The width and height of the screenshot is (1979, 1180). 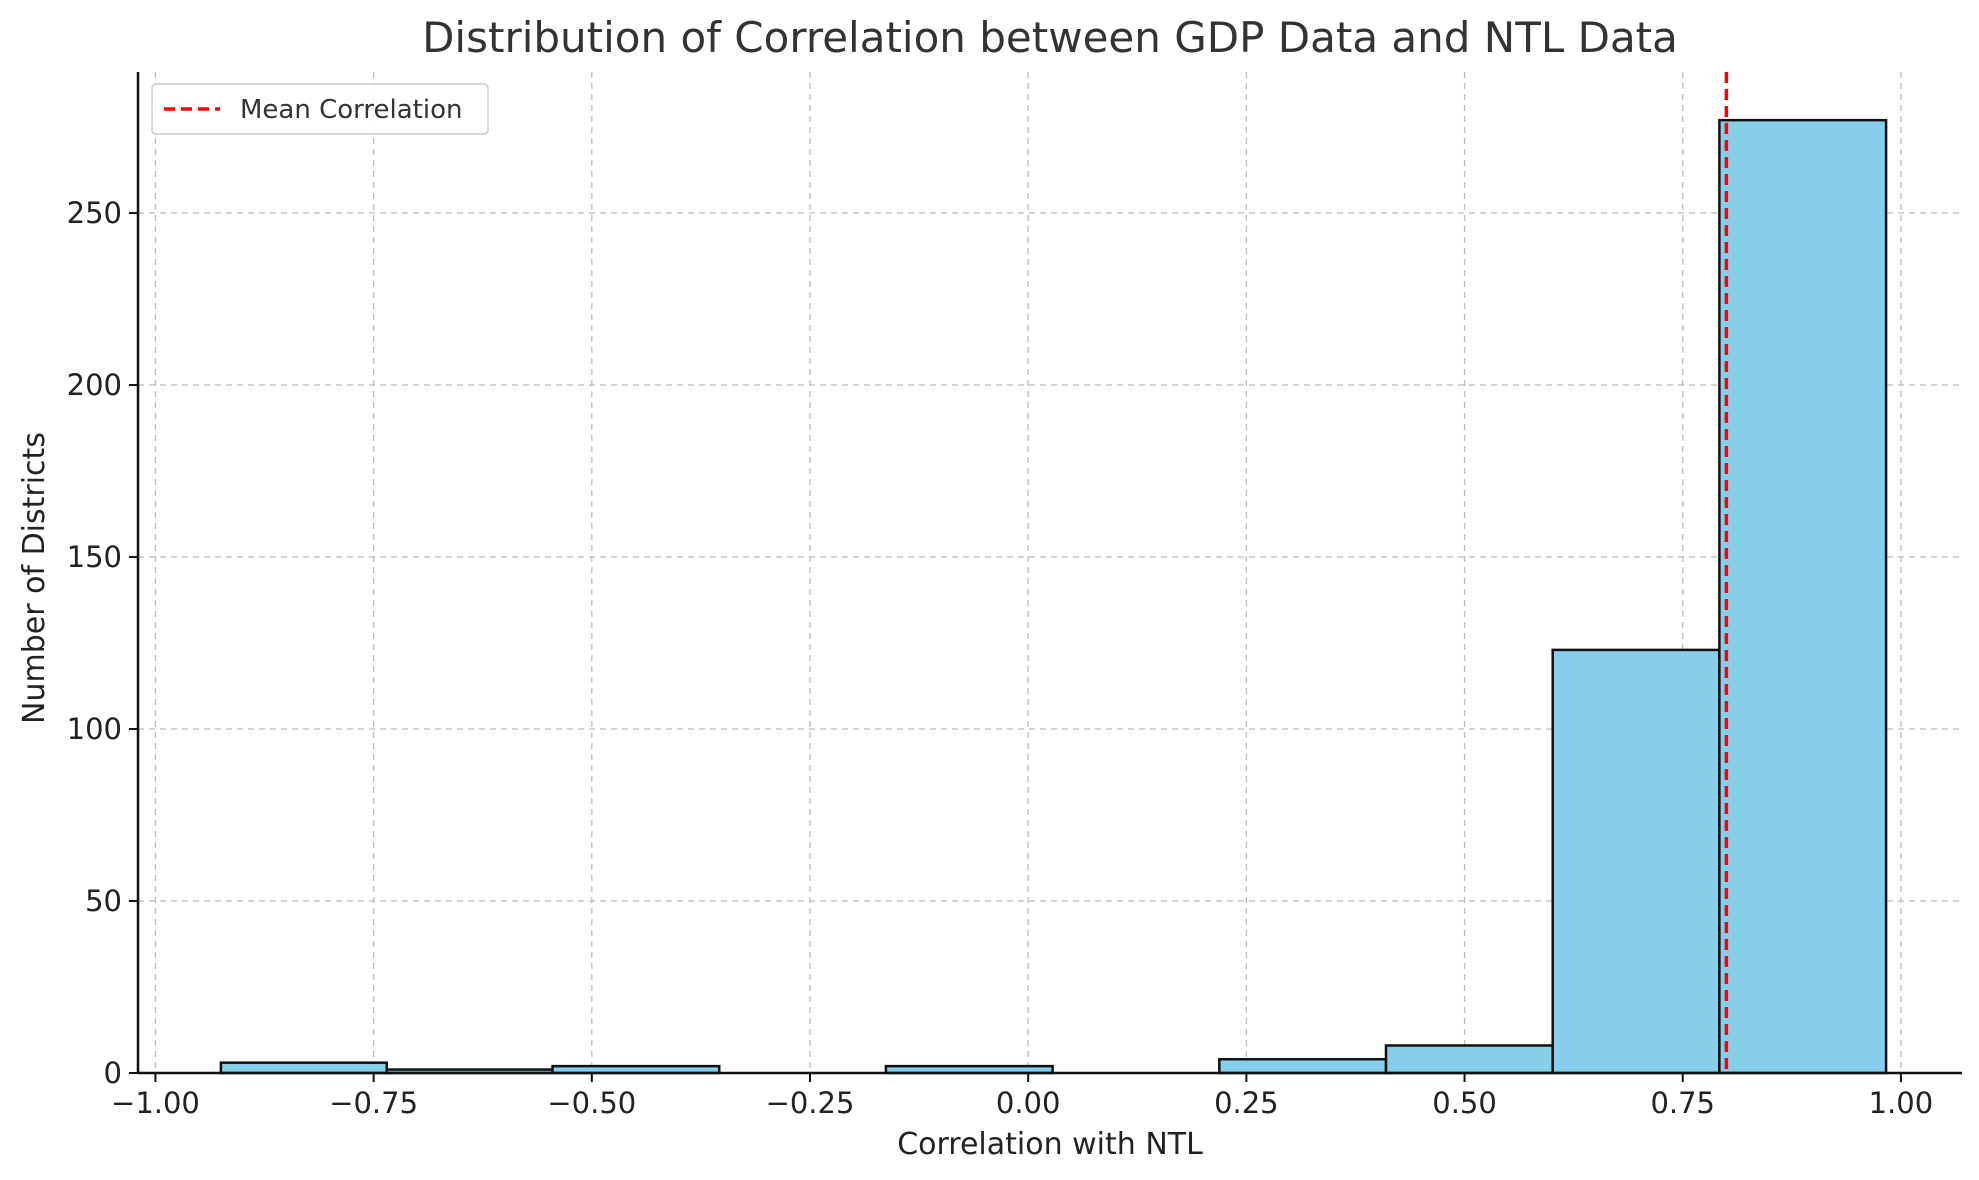 I want to click on y-tick-label-2: 100, so click(x=94, y=729).